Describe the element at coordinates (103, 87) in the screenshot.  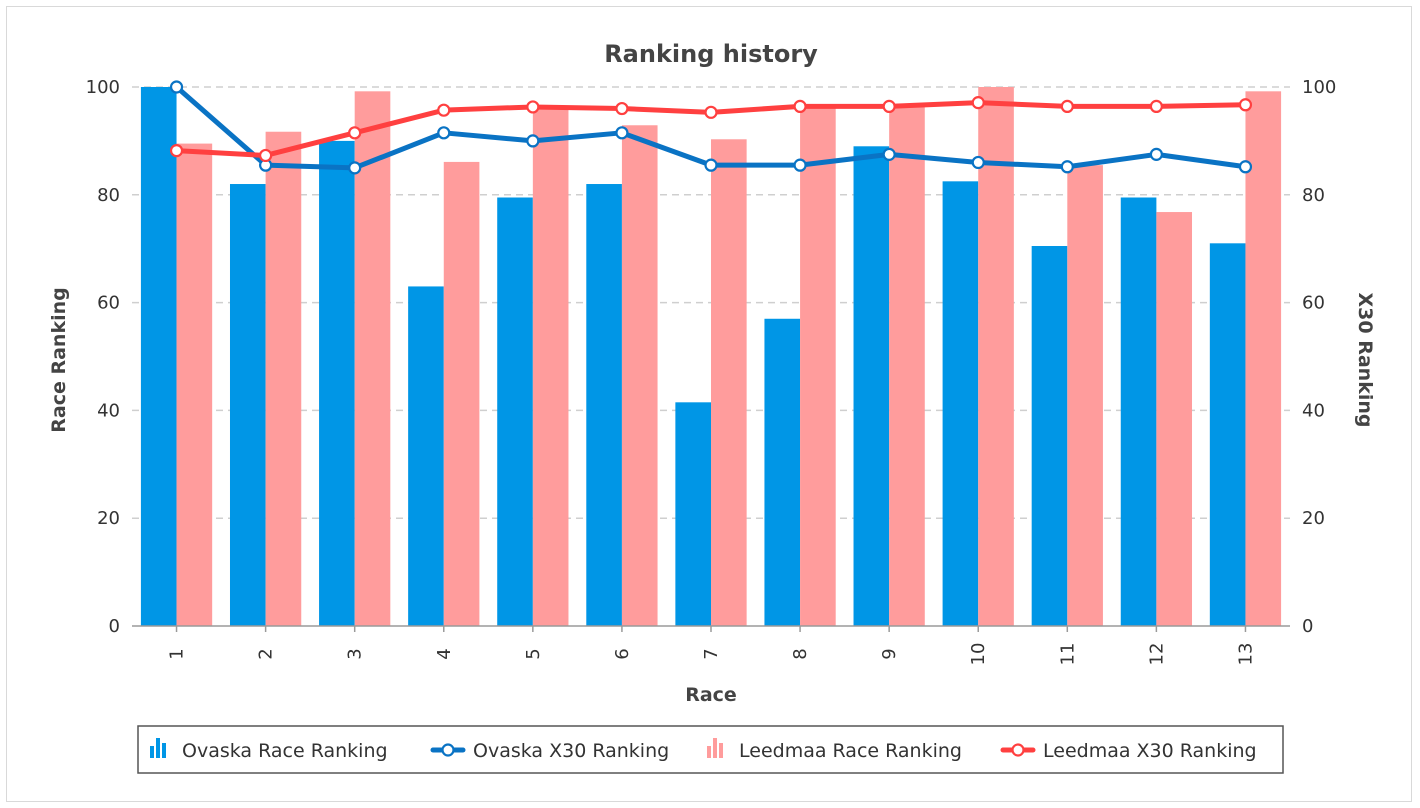
I see `y-tick-left: 100` at that location.